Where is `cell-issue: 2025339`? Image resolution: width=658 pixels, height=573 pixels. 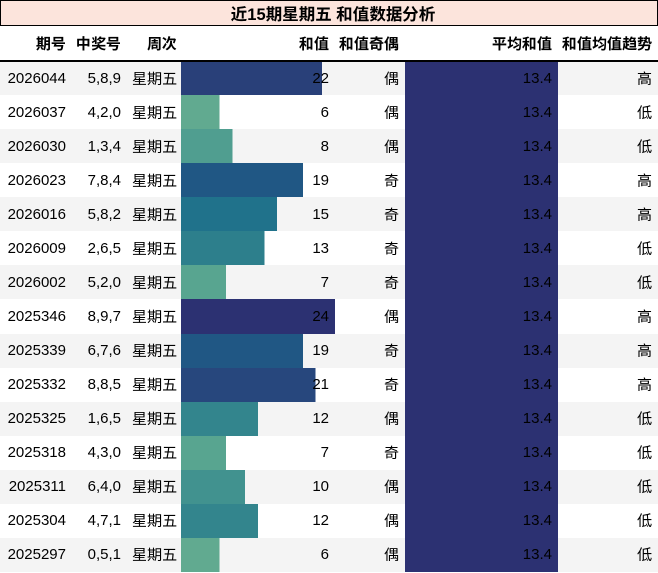
cell-issue: 2025339 is located at coordinates (36, 351).